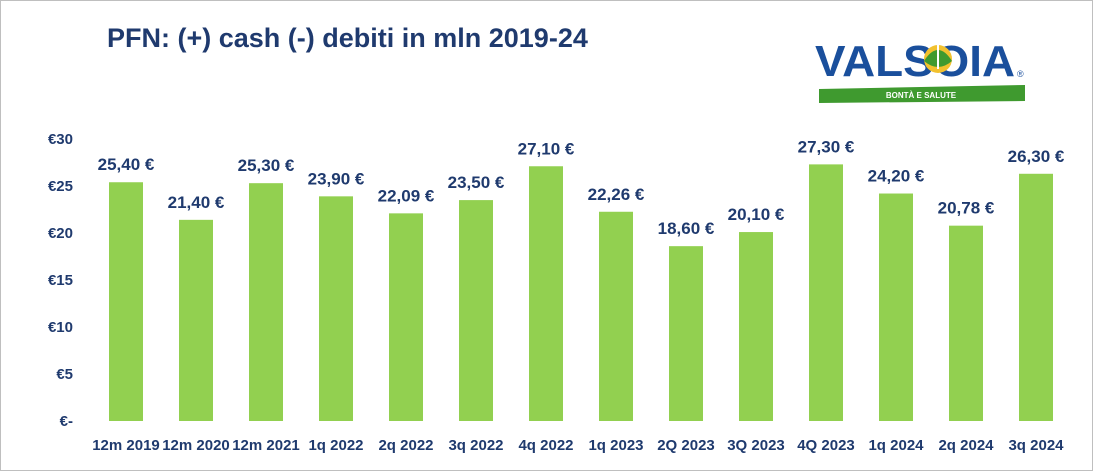 This screenshot has width=1093, height=471. I want to click on y-axis: €- €5 €10 €15 €20 €25 €30, so click(60, 280).